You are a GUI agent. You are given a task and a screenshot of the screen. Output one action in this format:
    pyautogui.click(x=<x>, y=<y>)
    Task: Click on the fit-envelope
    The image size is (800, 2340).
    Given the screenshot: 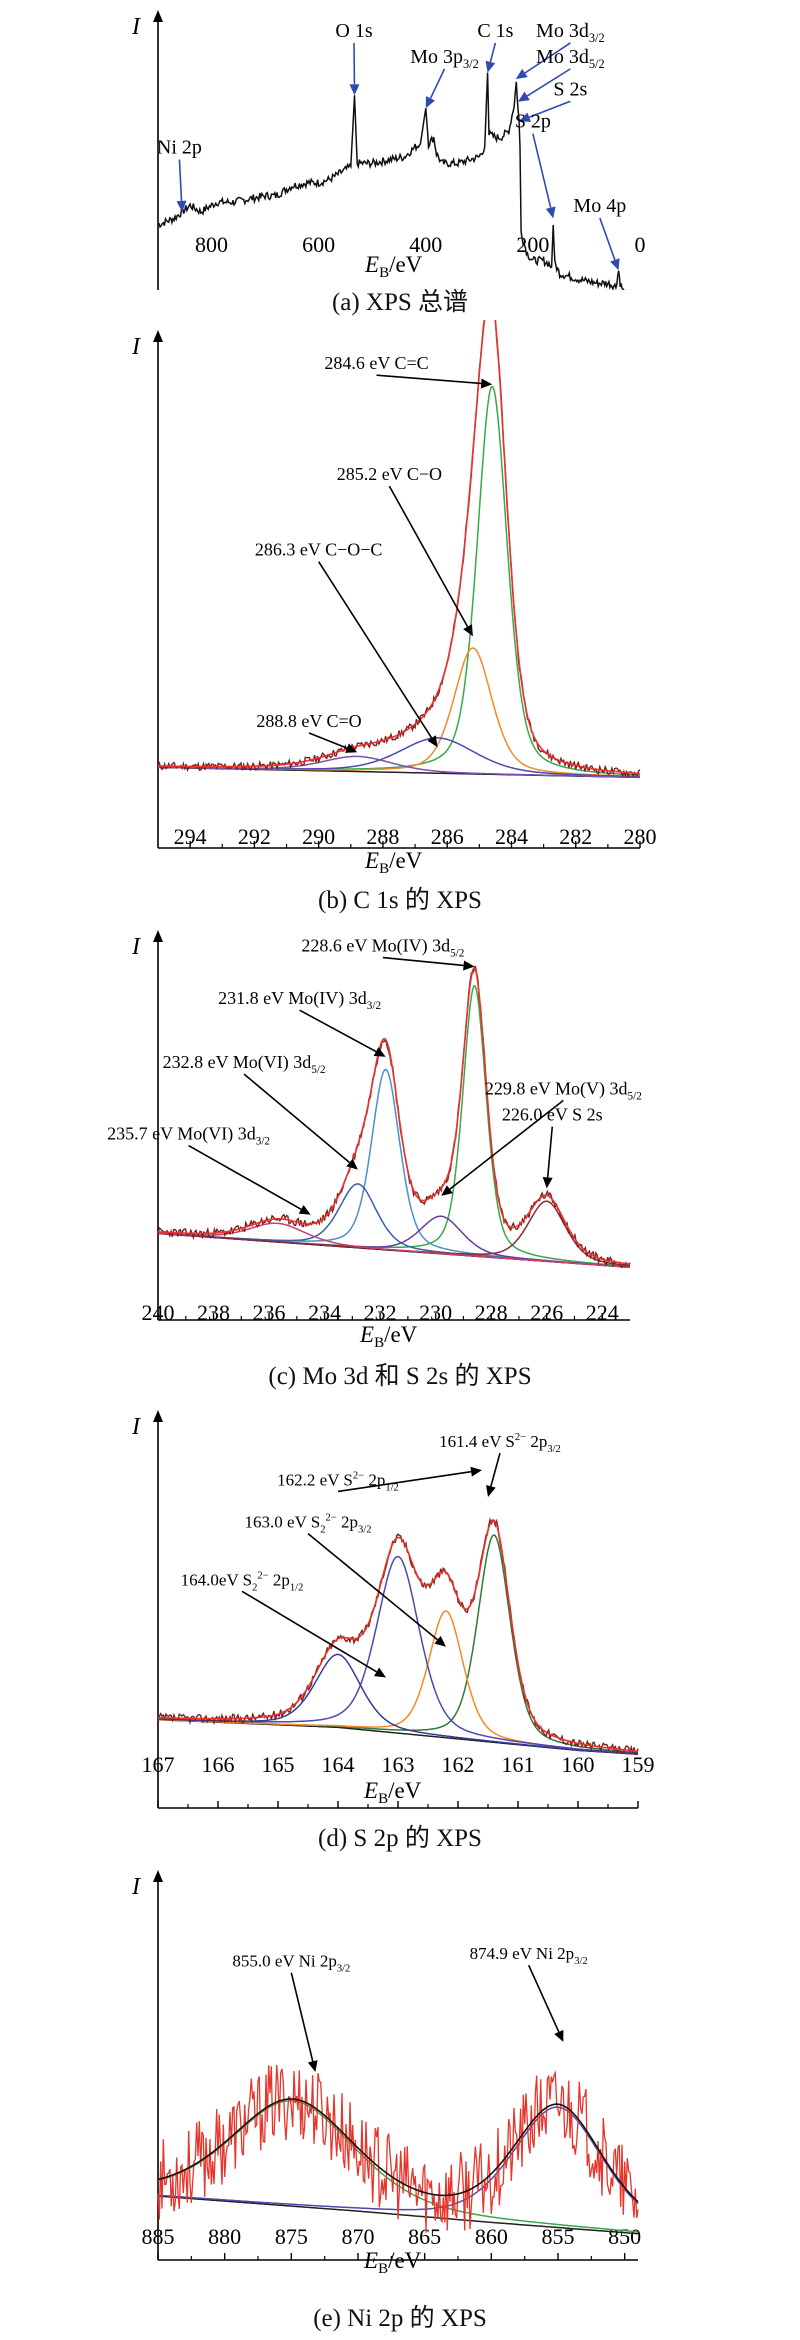 What is the action you would take?
    pyautogui.click(x=398, y=1635)
    